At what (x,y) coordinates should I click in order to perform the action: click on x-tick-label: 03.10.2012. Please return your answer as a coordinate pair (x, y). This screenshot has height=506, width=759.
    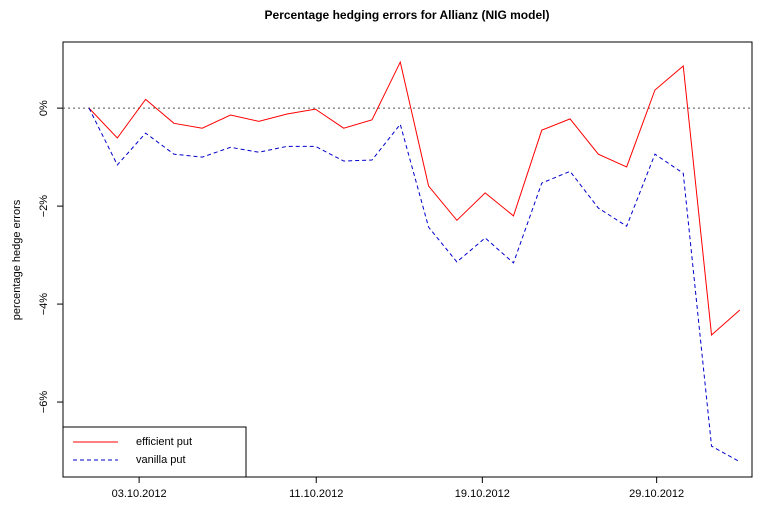
    Looking at the image, I should click on (139, 494).